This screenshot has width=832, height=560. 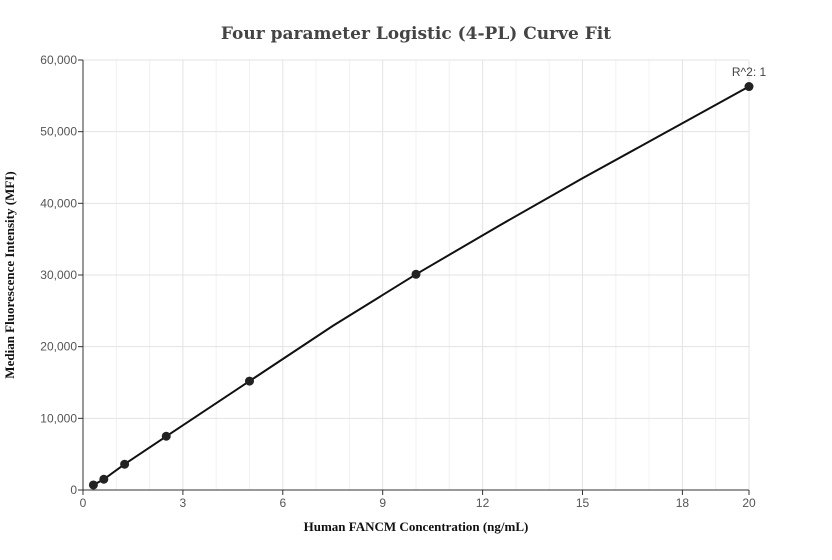 I want to click on y-tick-label: 0, so click(x=73, y=490).